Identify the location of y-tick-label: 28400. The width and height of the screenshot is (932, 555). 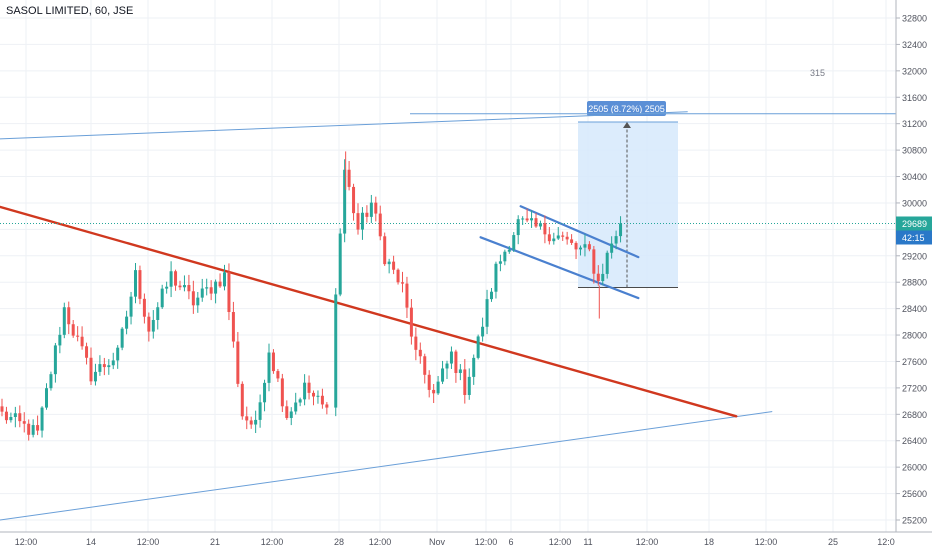
(914, 309).